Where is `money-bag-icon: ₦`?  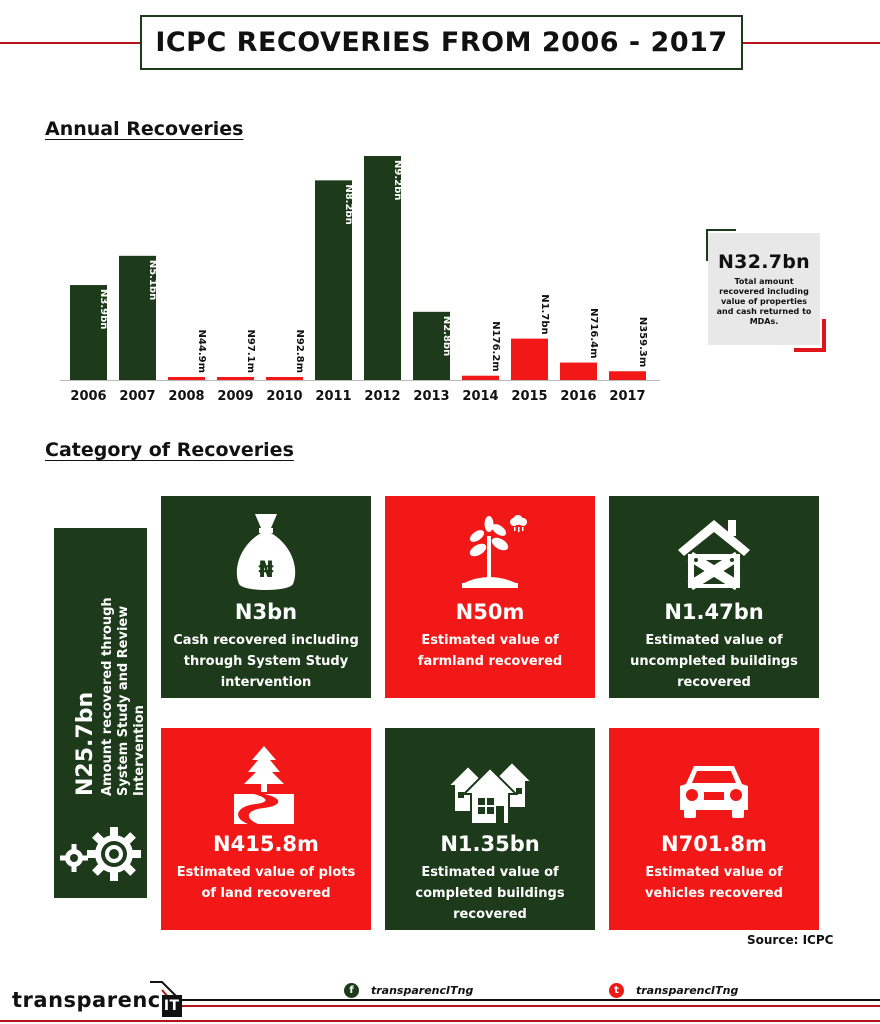
money-bag-icon: ₦ is located at coordinates (266, 552).